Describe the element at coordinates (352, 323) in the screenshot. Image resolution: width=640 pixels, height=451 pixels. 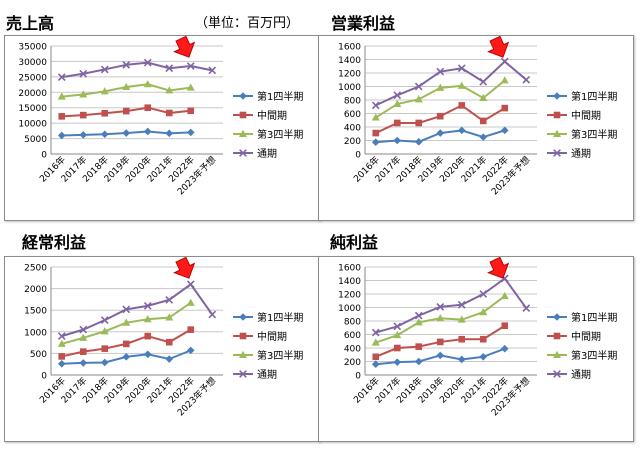
I see `y-tick-label: 800` at that location.